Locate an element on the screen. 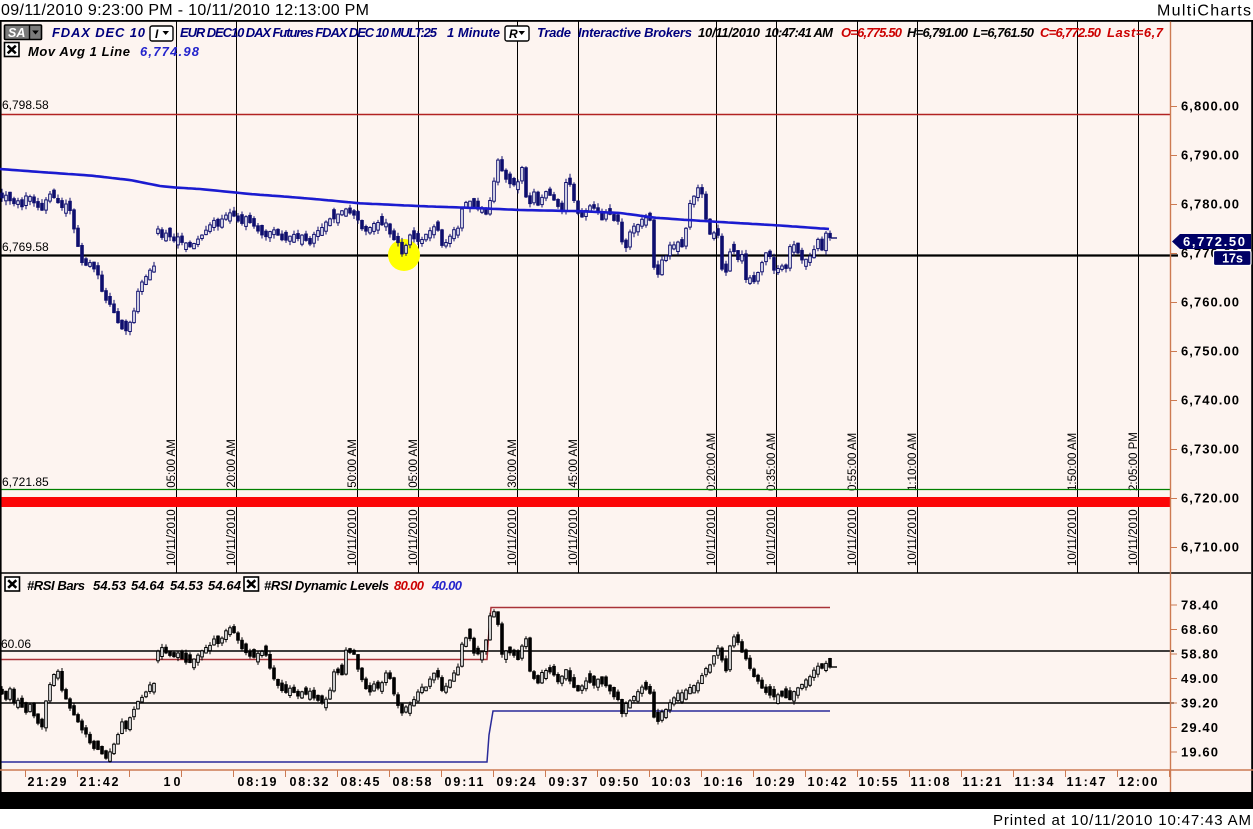 This screenshot has height=829, width=1253. svg-text: Last=6,7 is located at coordinates (1135, 32).